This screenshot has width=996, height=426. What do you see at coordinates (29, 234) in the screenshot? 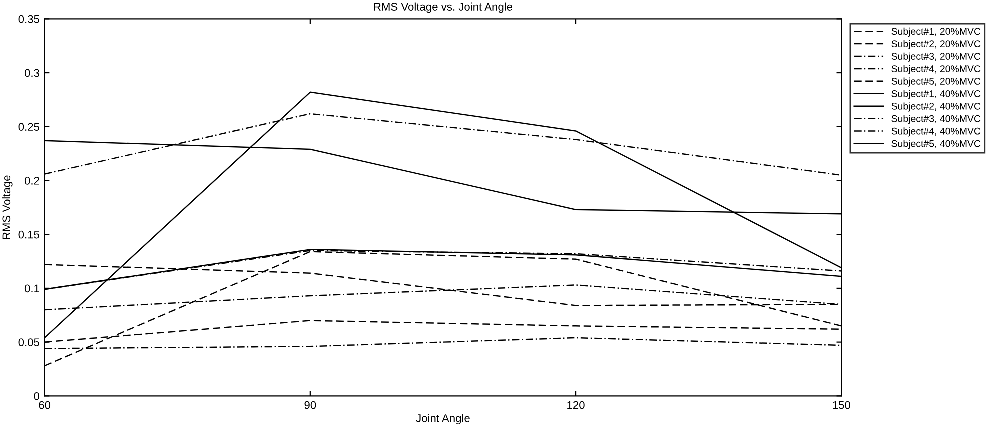
I see `y-tick-label: 0.15` at bounding box center [29, 234].